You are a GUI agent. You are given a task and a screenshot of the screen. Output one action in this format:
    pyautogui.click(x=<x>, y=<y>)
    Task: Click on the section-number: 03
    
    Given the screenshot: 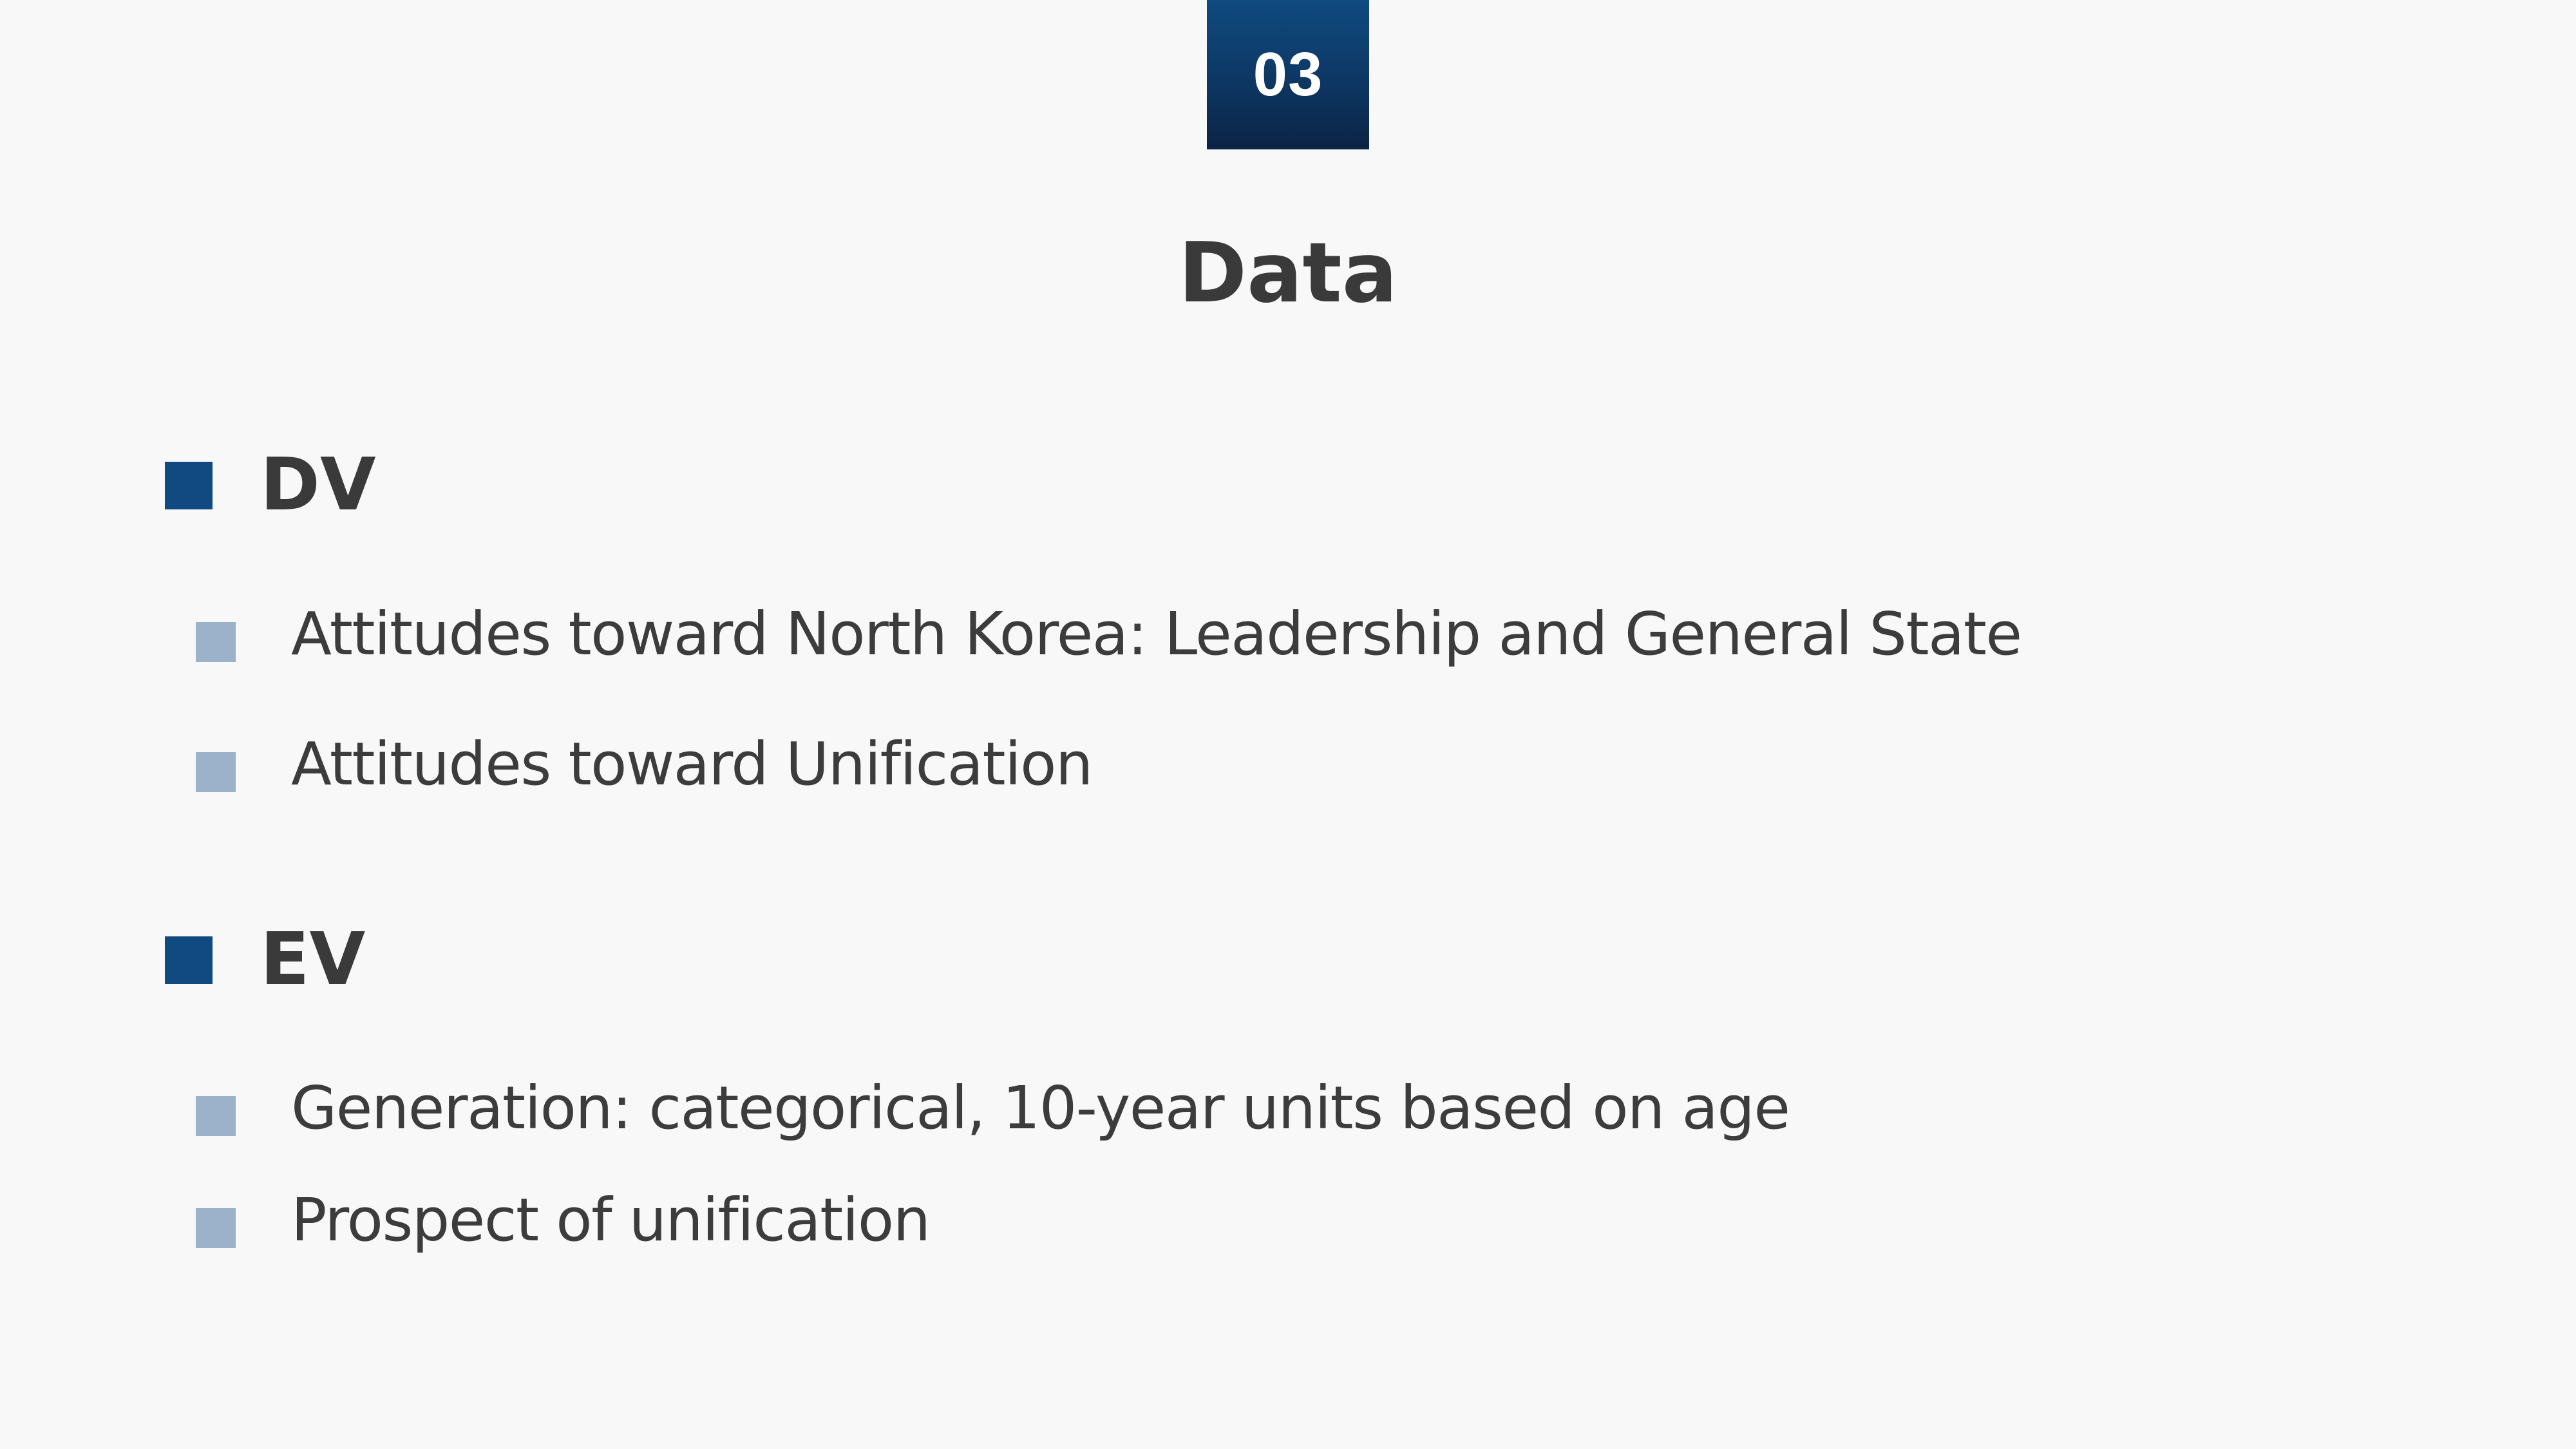 What is the action you would take?
    pyautogui.click(x=1288, y=74)
    